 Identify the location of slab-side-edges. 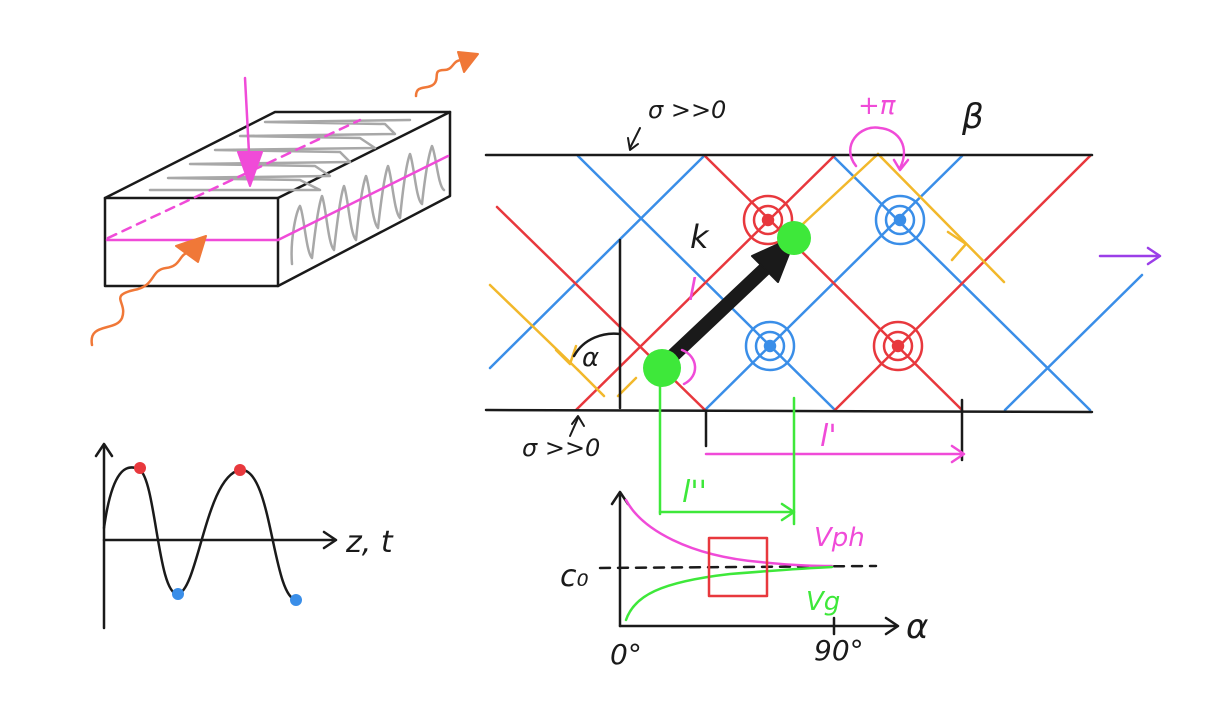
(364, 199).